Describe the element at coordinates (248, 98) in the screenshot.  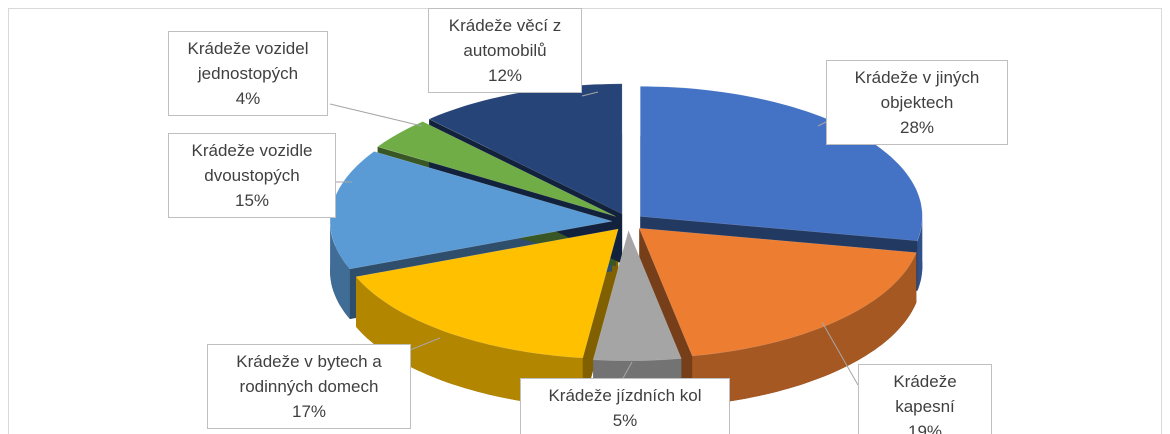
I see `data-label-value: 4%` at that location.